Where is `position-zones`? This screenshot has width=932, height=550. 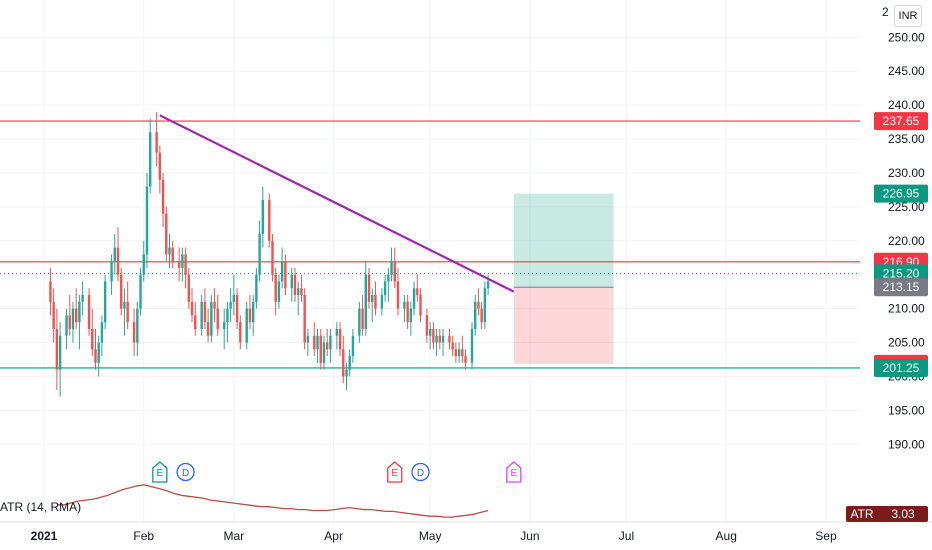 position-zones is located at coordinates (563, 278).